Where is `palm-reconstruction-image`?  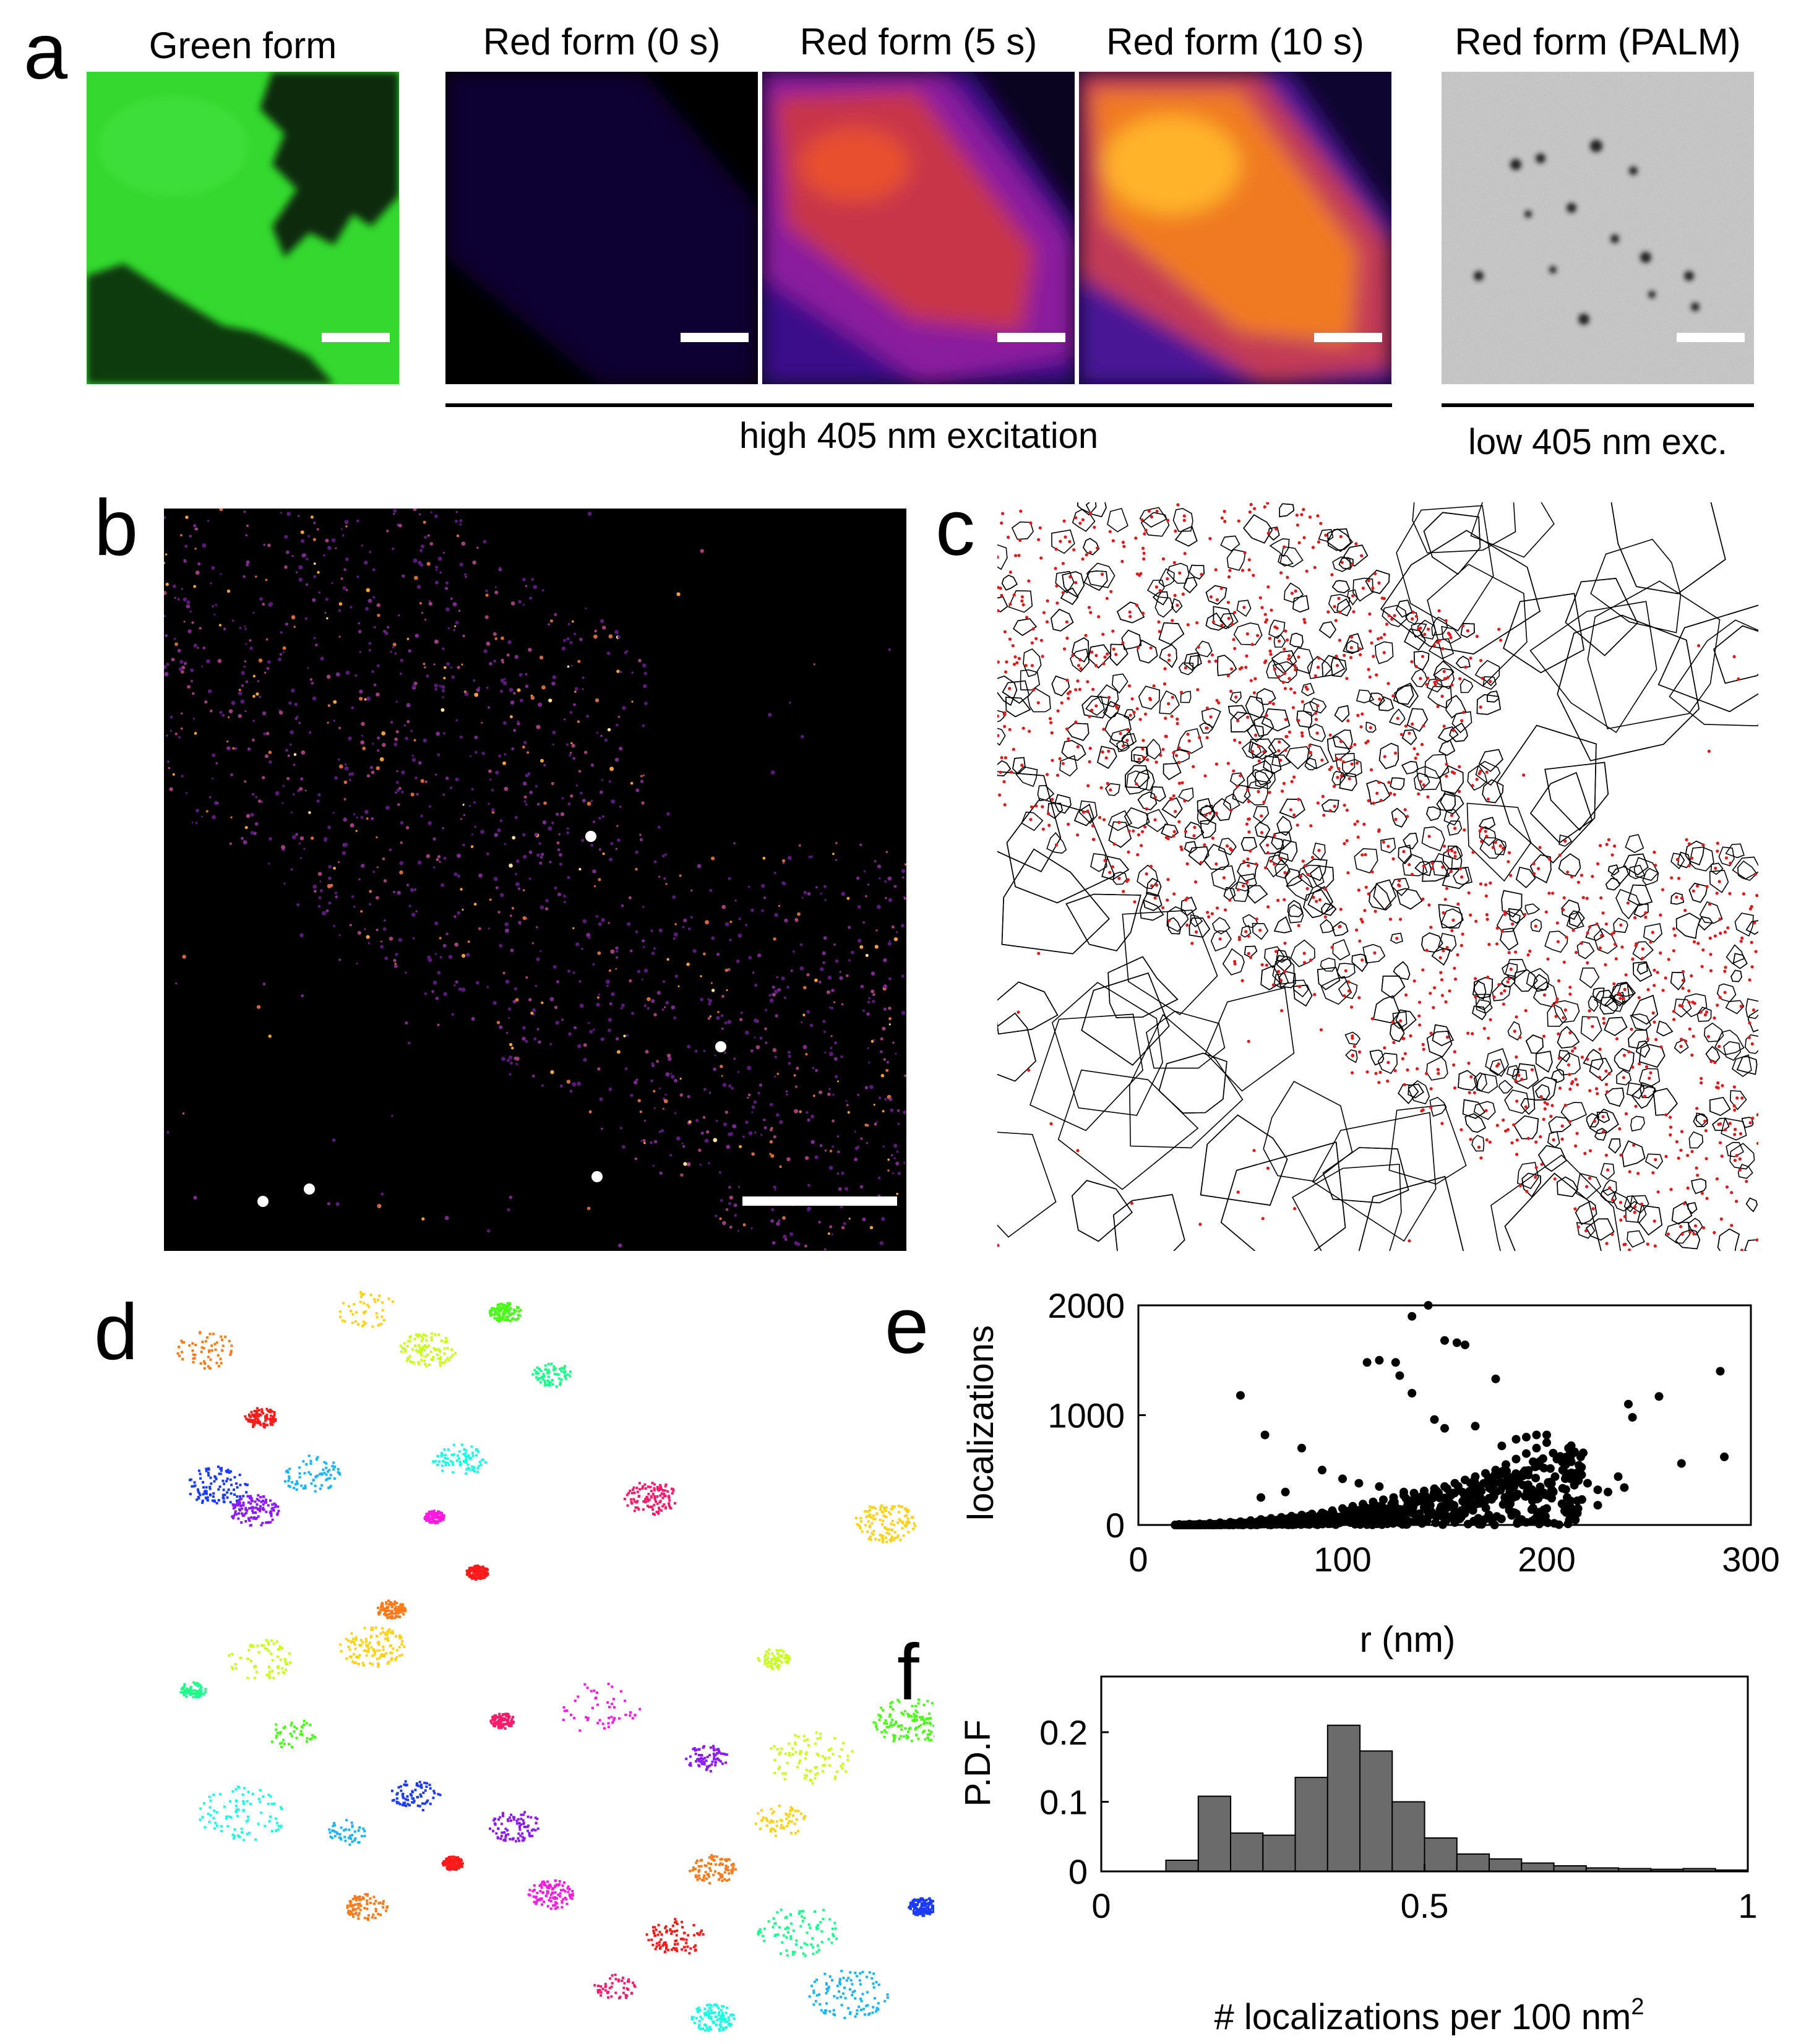
palm-reconstruction-image is located at coordinates (535, 880).